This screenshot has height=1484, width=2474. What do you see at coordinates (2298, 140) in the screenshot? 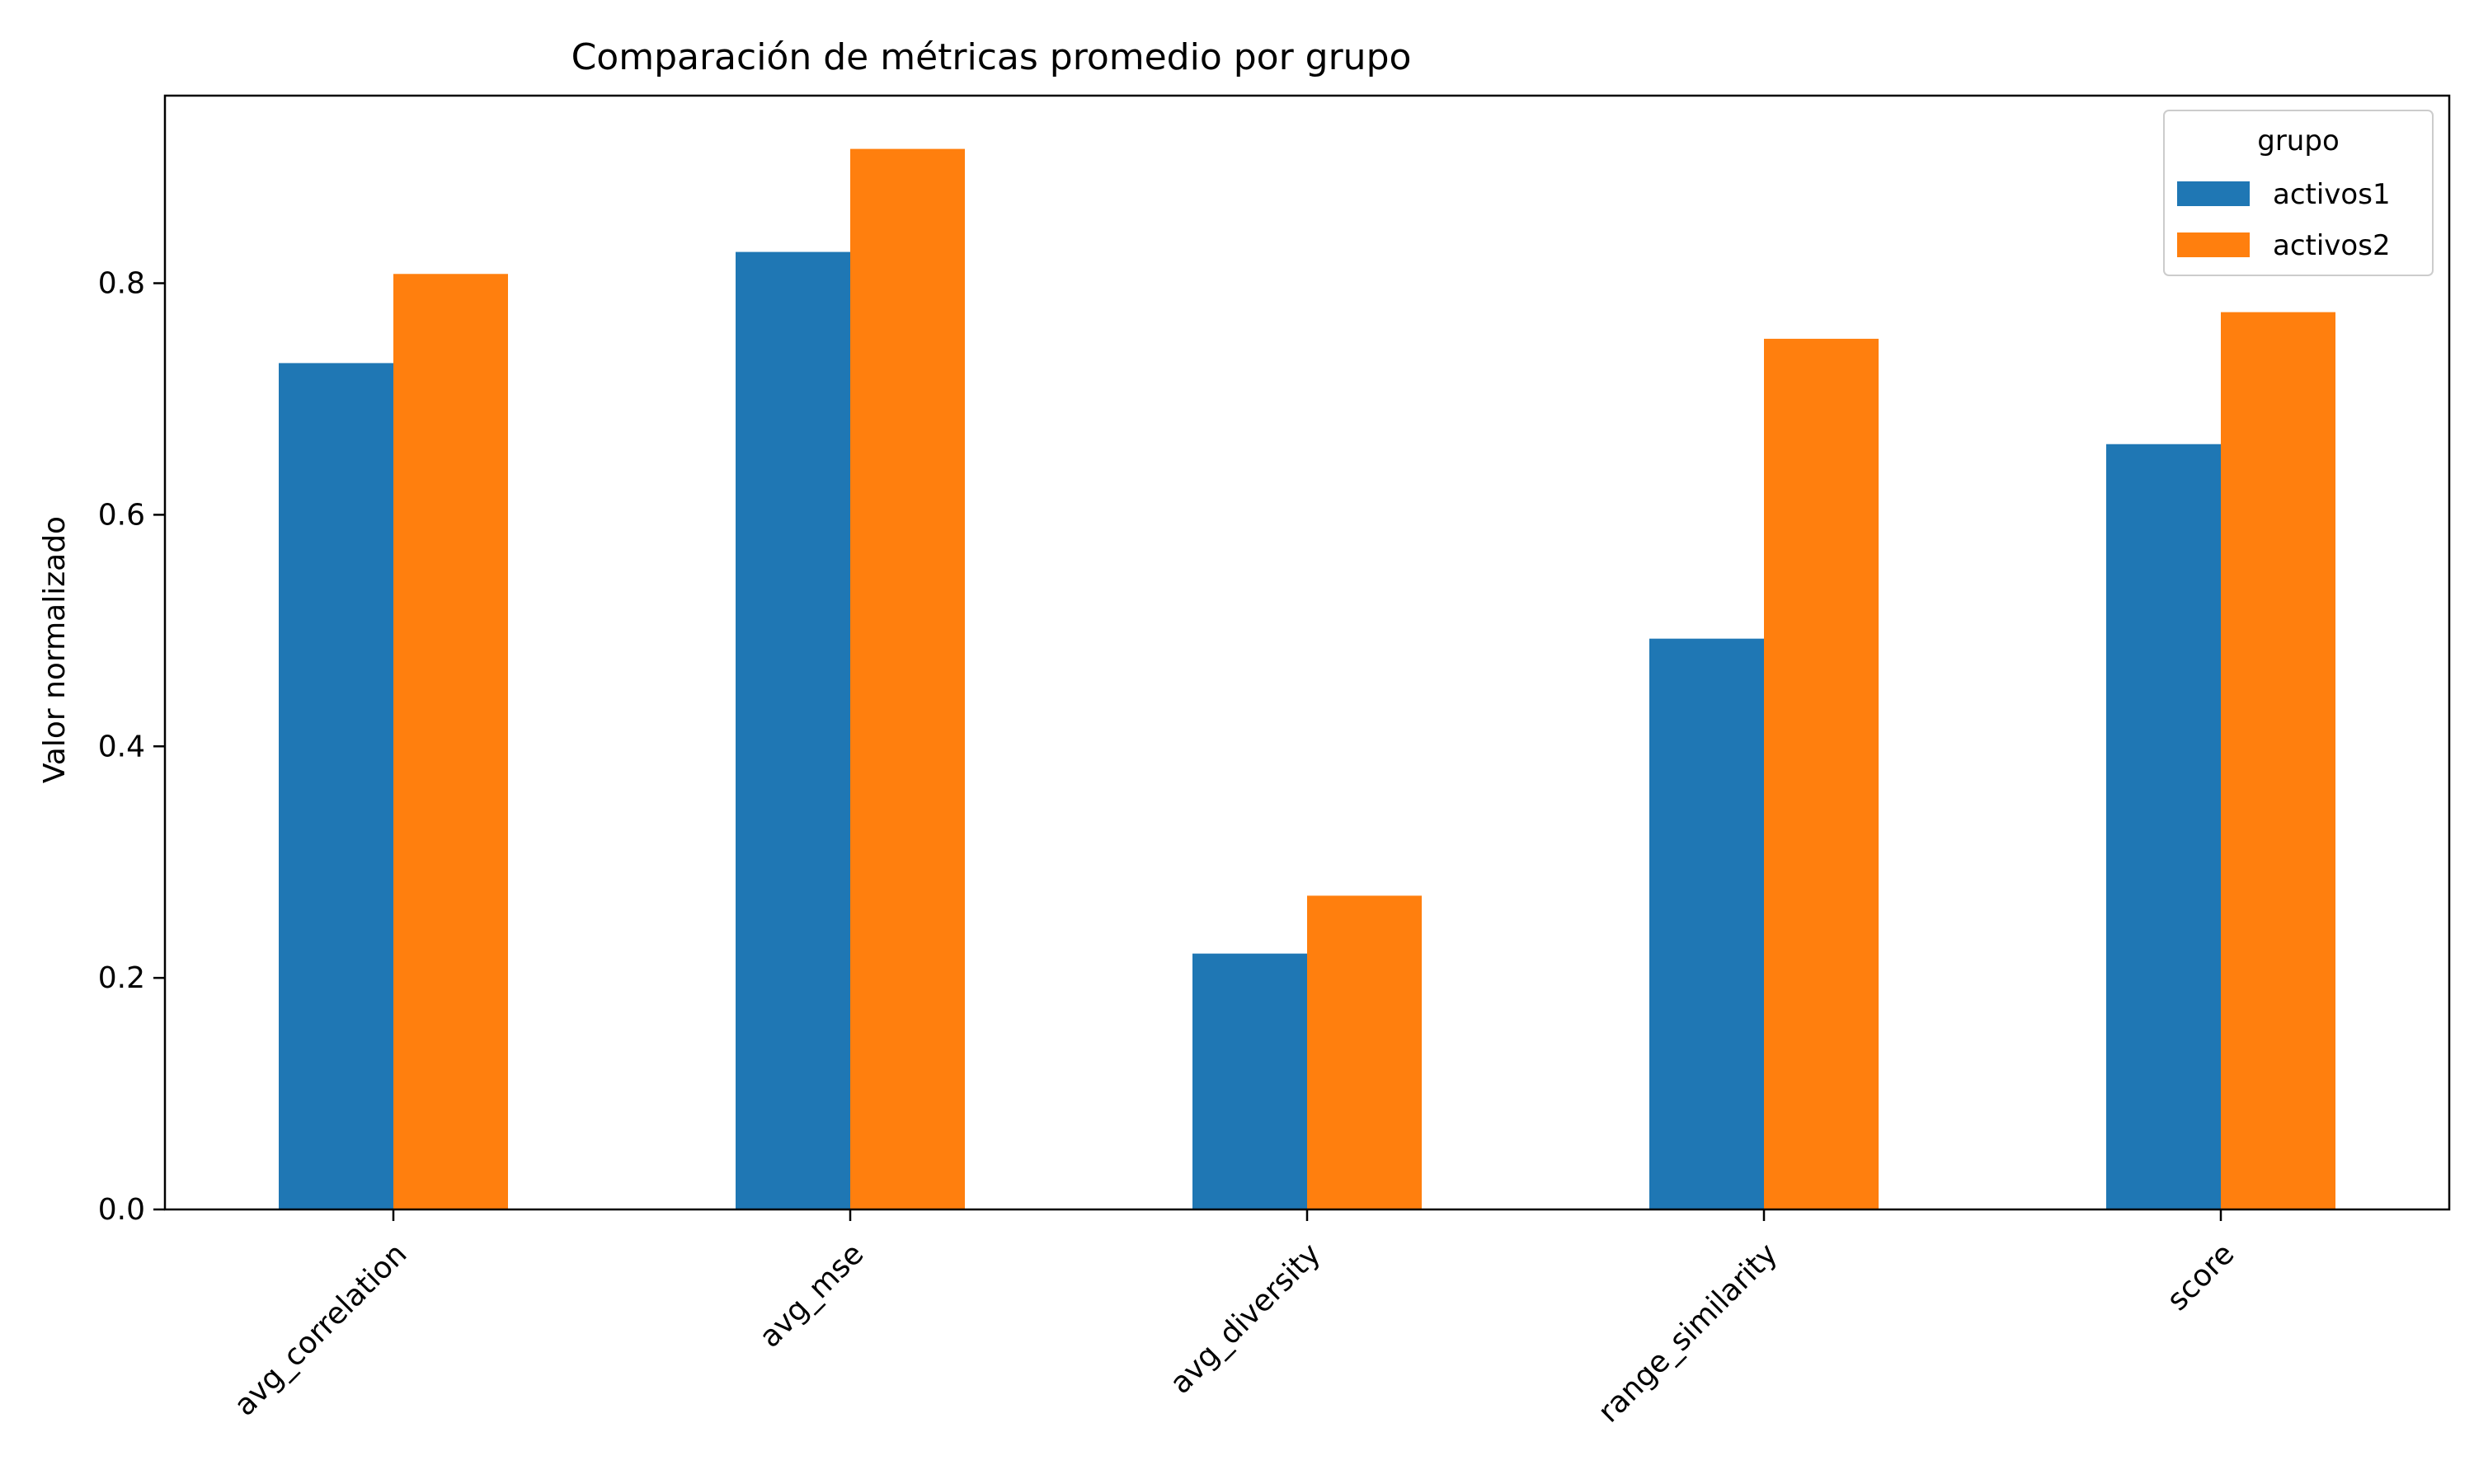
I see `legend-title: grupo` at bounding box center [2298, 140].